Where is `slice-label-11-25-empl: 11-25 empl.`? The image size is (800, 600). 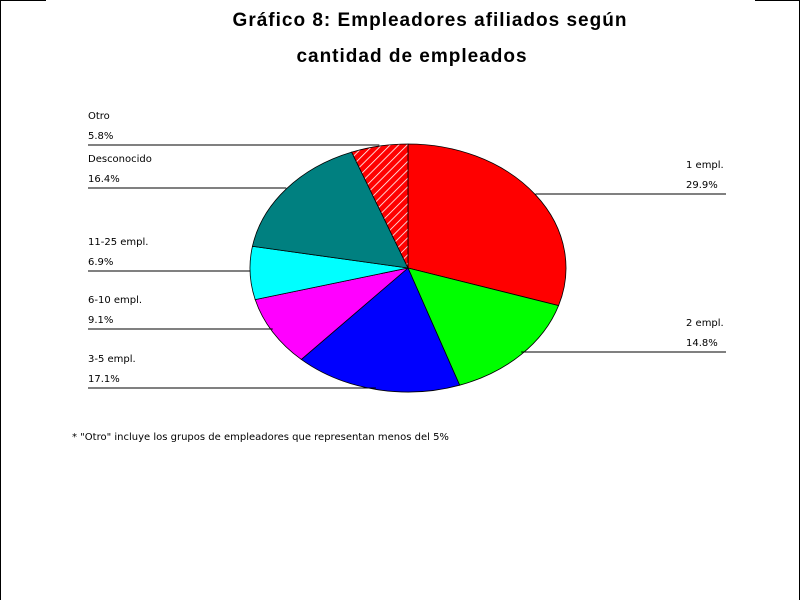 slice-label-11-25-empl: 11-25 empl. is located at coordinates (118, 242).